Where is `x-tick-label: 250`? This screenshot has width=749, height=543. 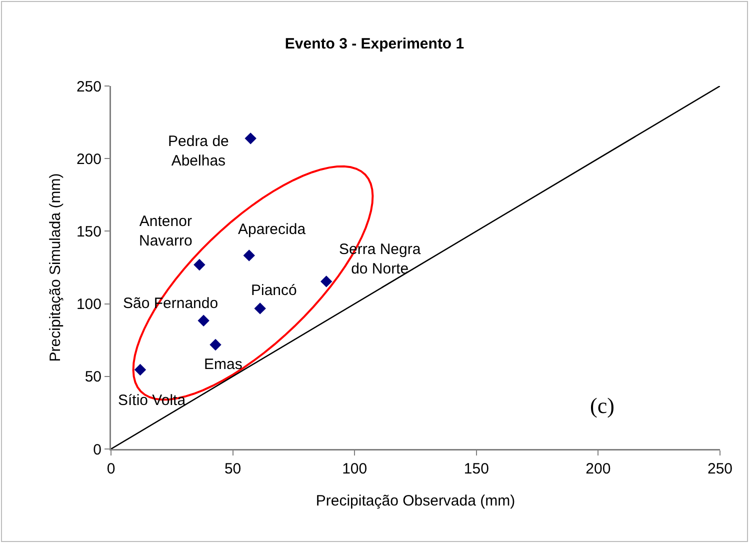
x-tick-label: 250 is located at coordinates (720, 469).